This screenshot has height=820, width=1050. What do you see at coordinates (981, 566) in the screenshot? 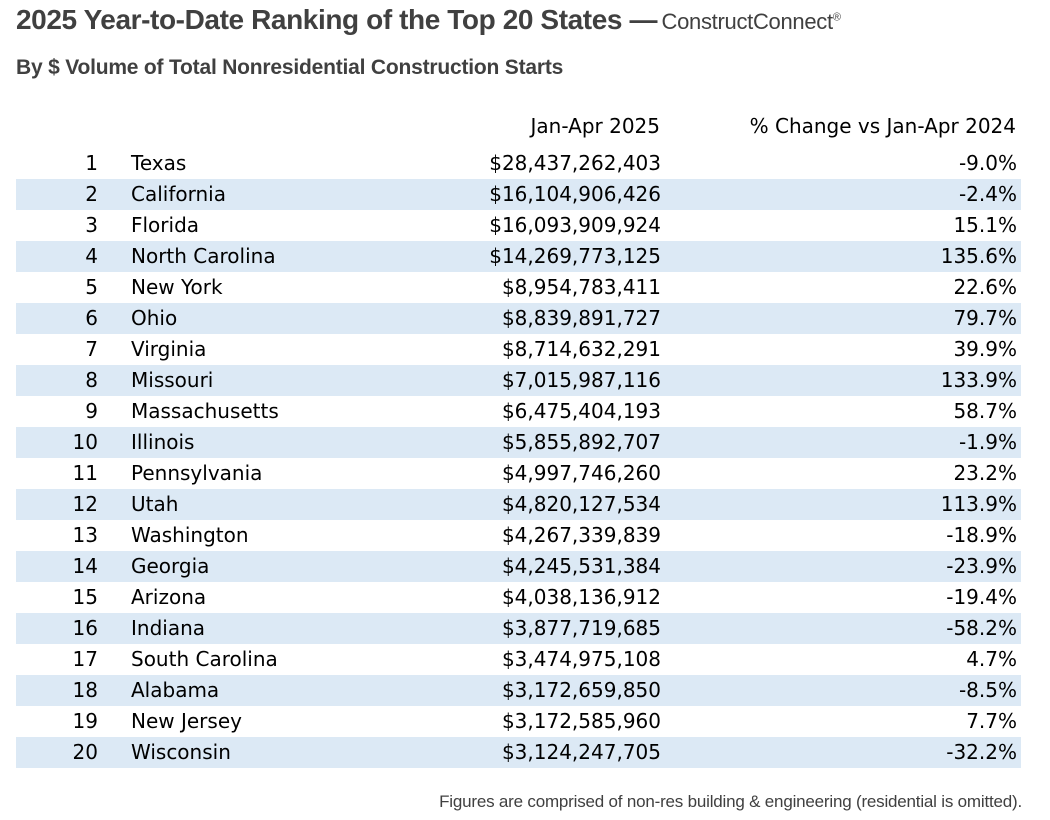
I see `change-cell: -23.9%` at bounding box center [981, 566].